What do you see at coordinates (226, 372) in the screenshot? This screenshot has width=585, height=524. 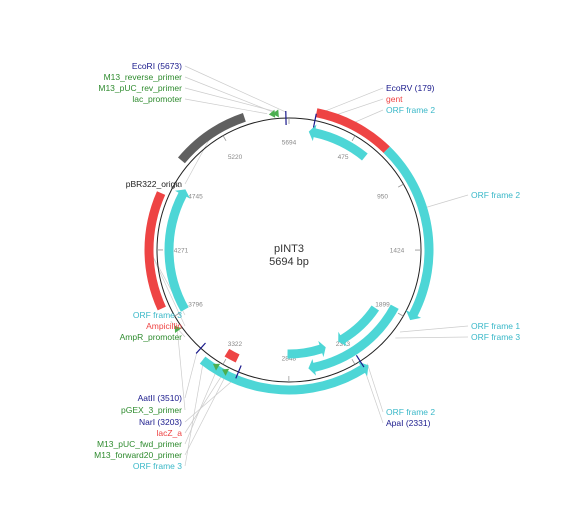 I see `primer-m13-forward20-primer` at bounding box center [226, 372].